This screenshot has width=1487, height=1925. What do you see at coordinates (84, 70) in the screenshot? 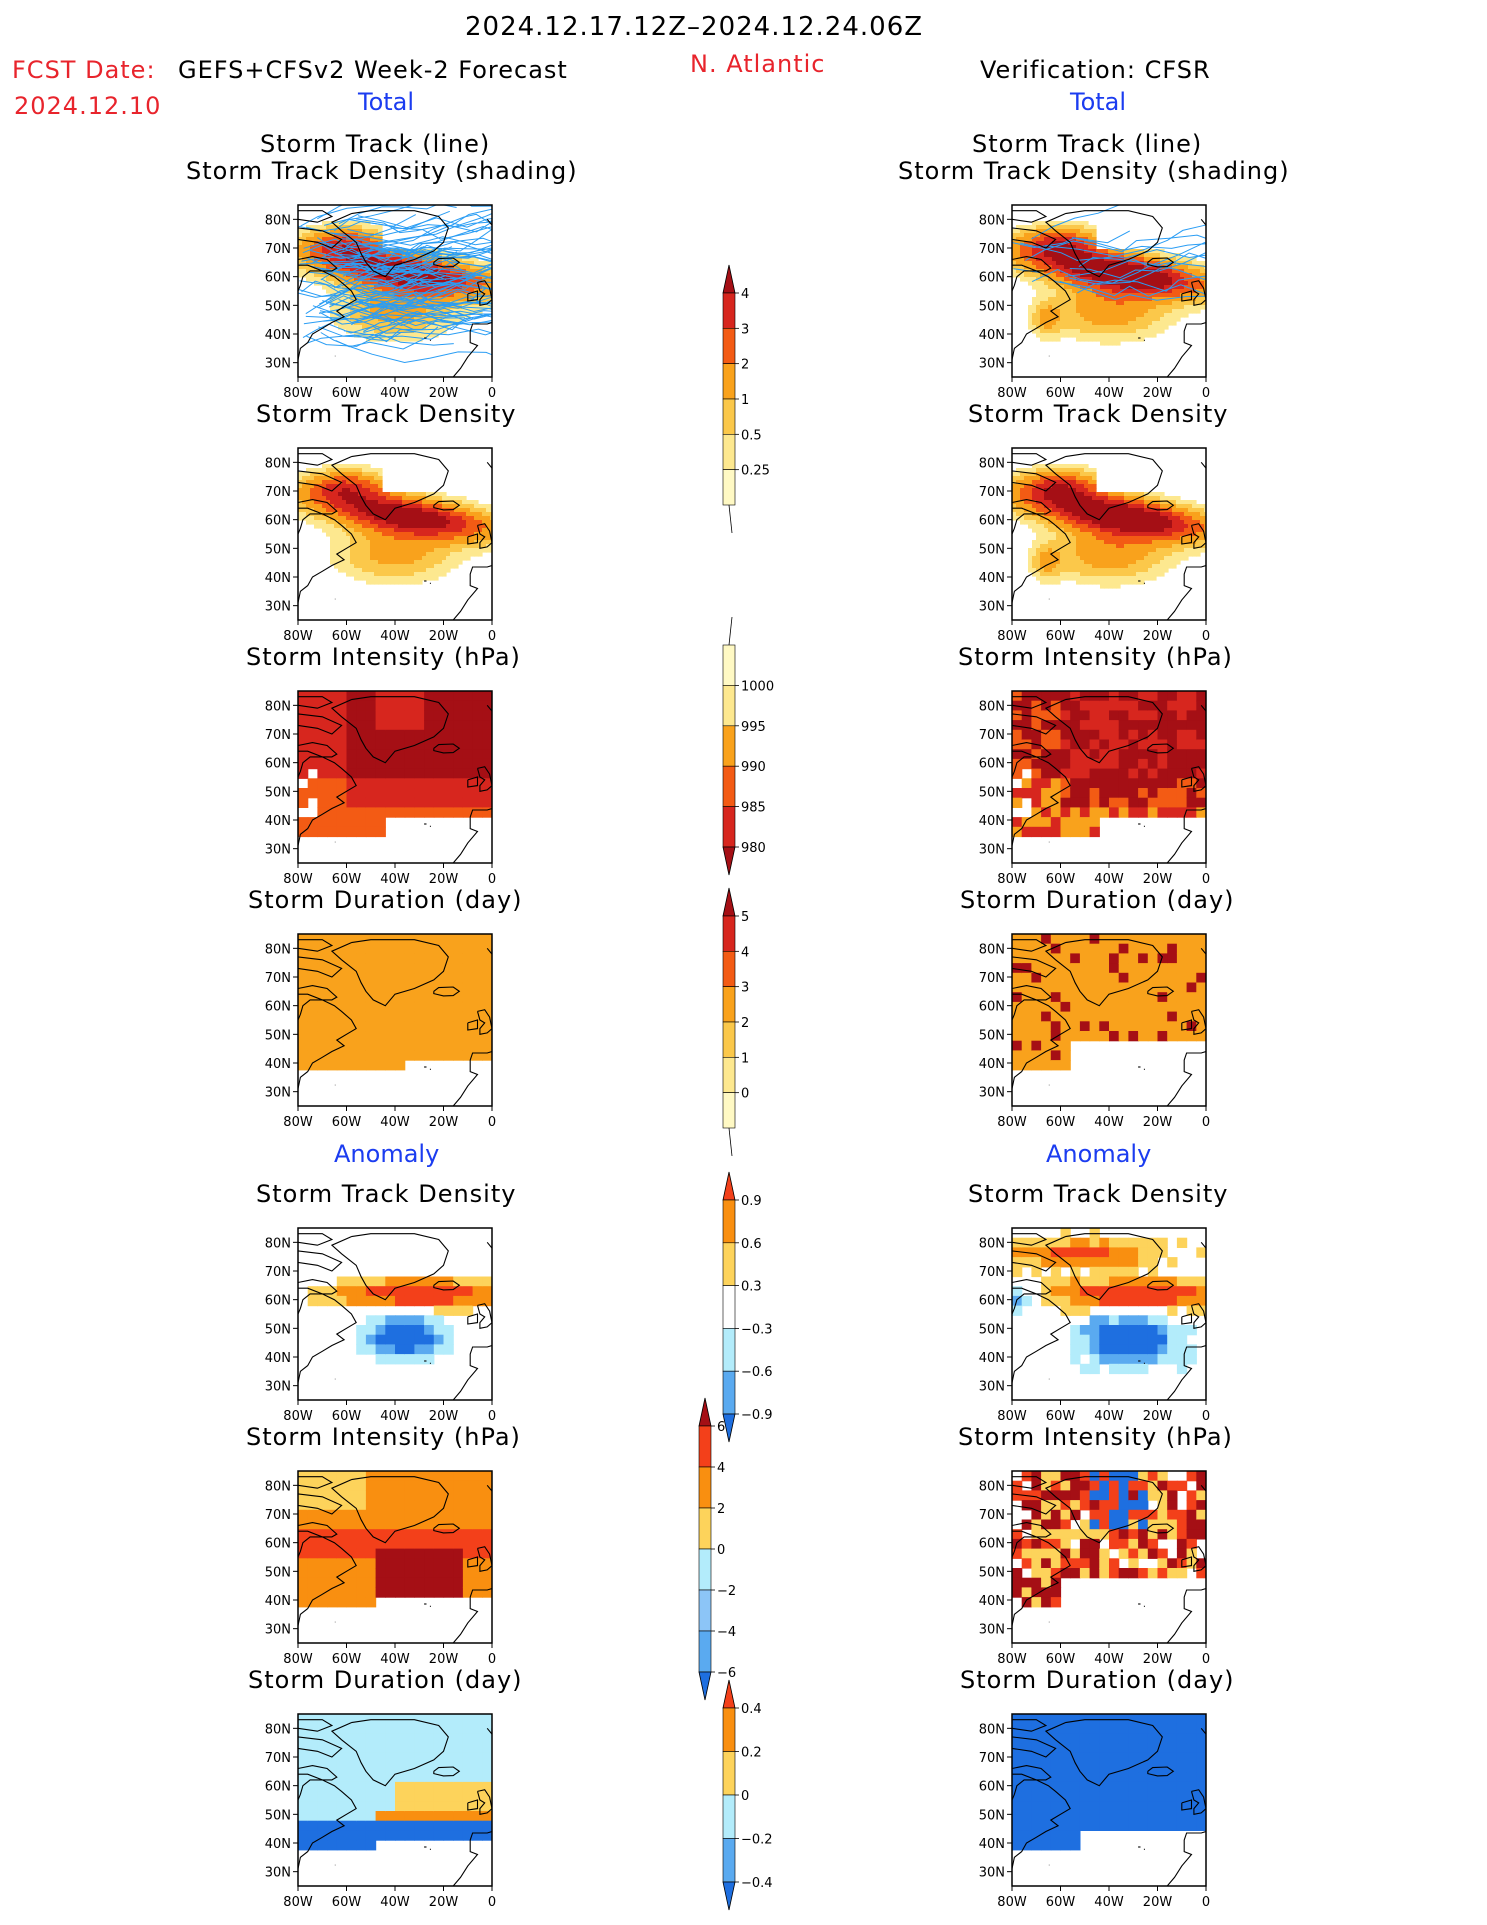
I see `fcst-label: FCST Date:` at bounding box center [84, 70].